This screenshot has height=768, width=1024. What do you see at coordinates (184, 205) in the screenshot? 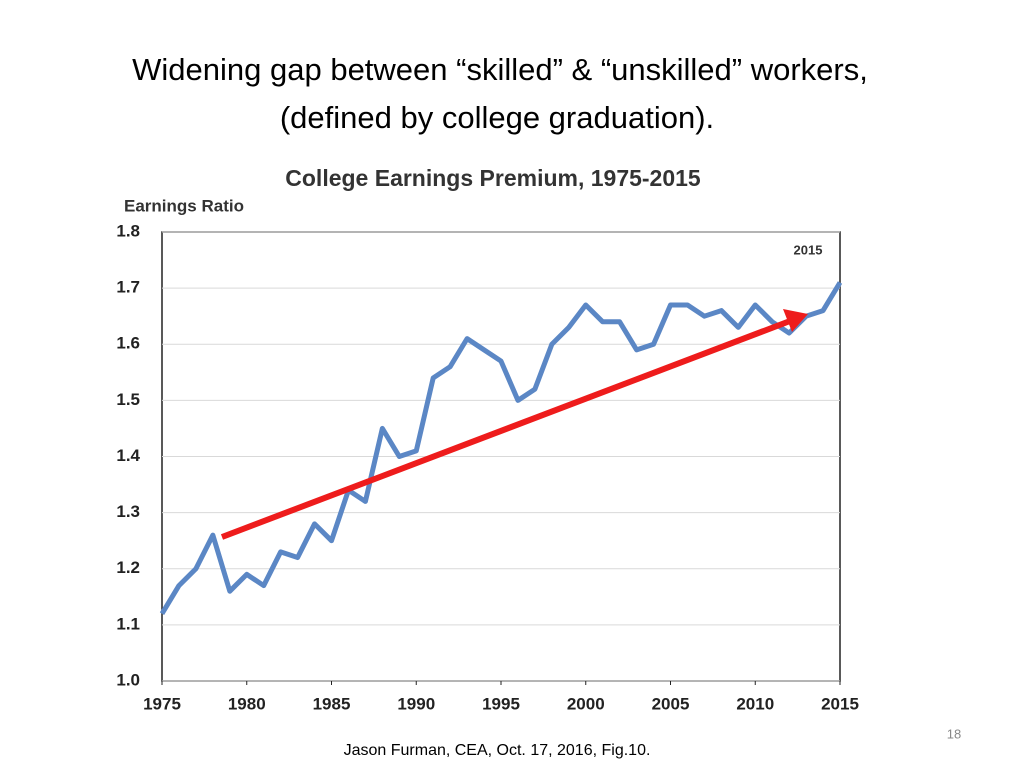
I see `y-axis-label: Earnings Ratio` at bounding box center [184, 205].